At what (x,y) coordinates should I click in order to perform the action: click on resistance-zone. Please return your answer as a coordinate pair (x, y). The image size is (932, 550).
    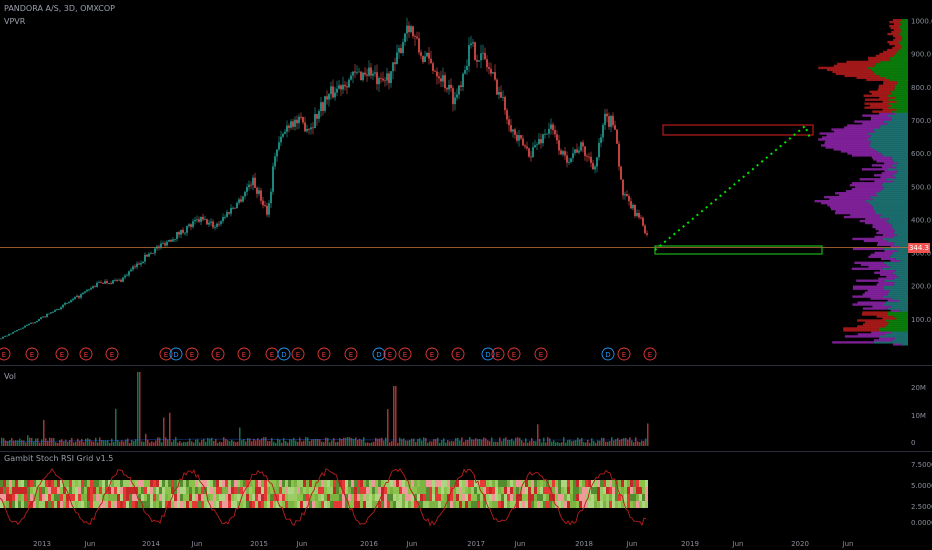
    Looking at the image, I should click on (738, 130).